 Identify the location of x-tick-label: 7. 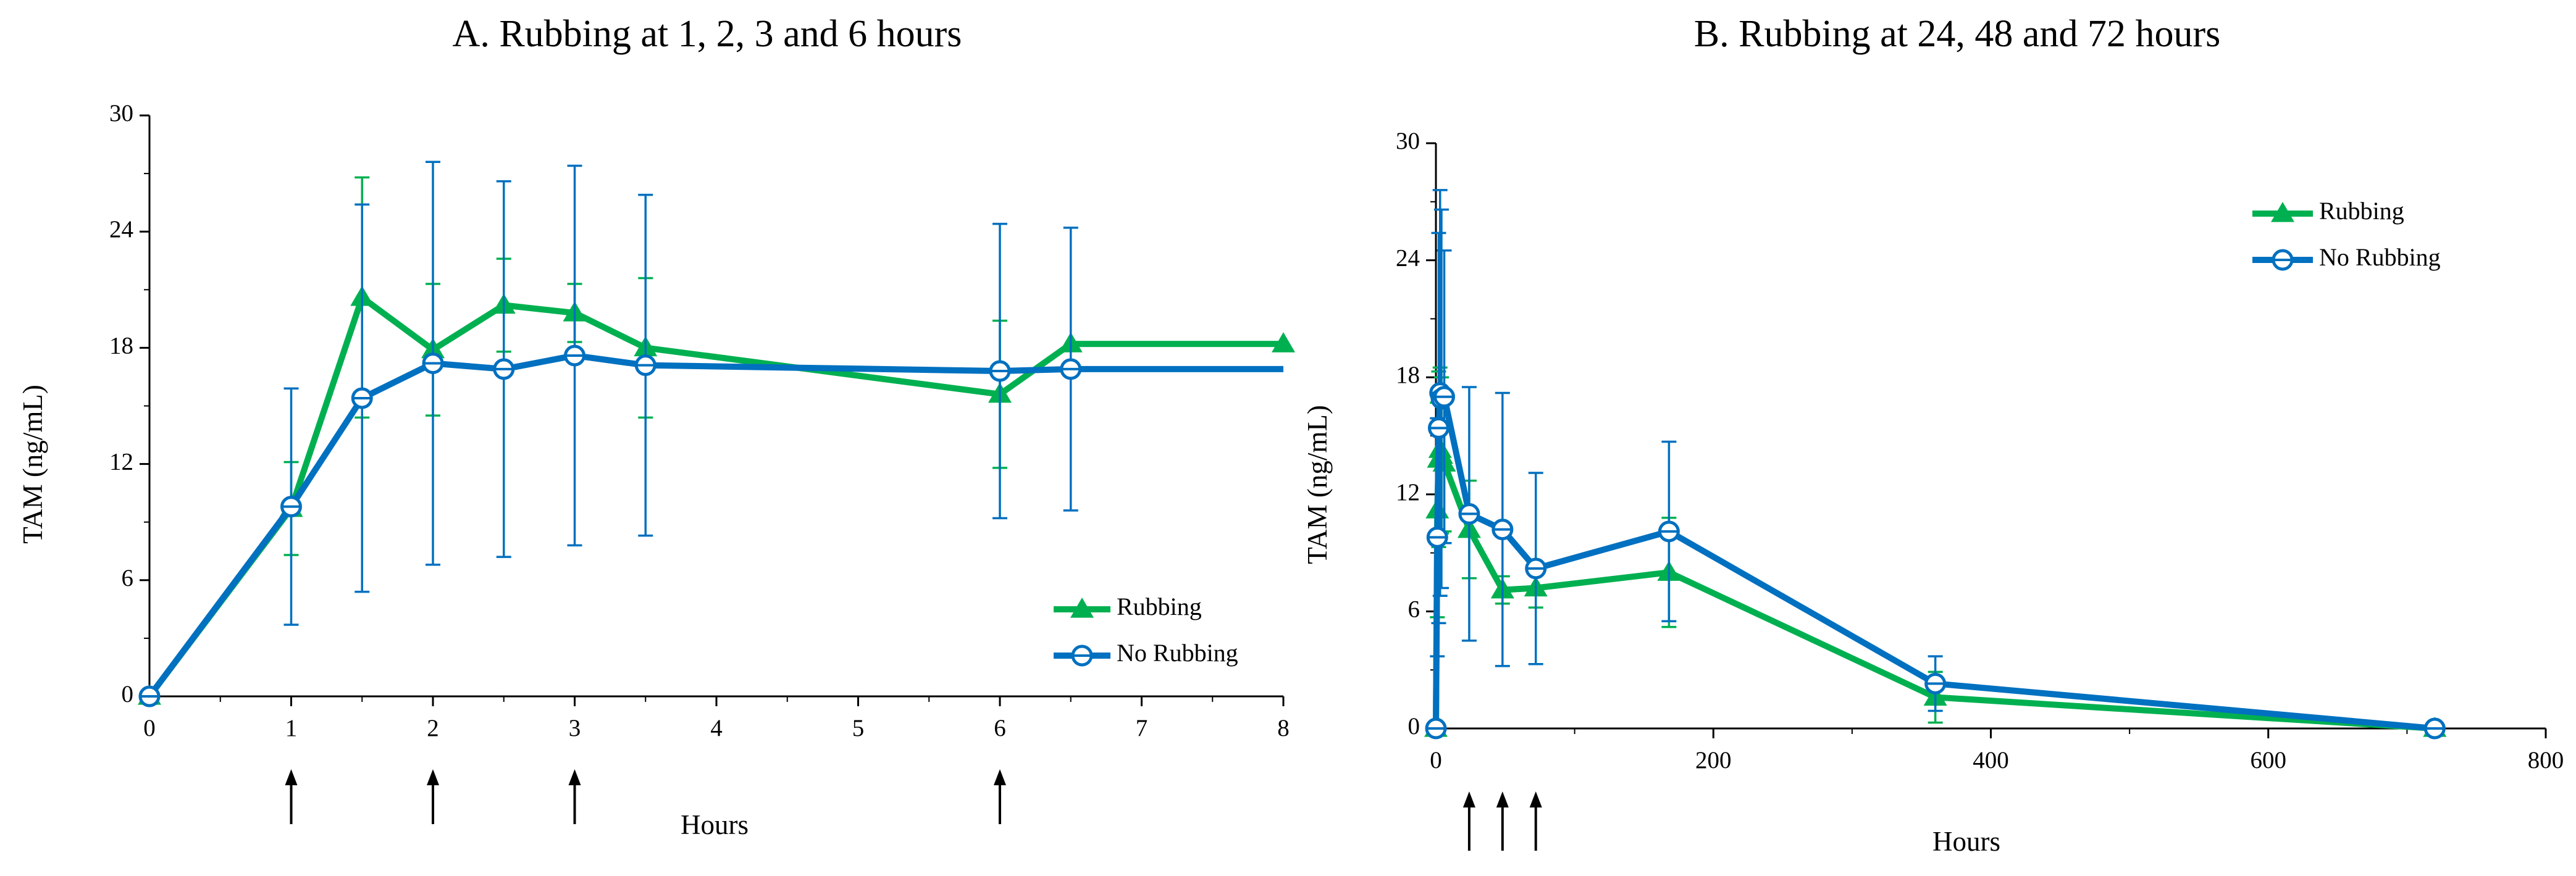
(1142, 728).